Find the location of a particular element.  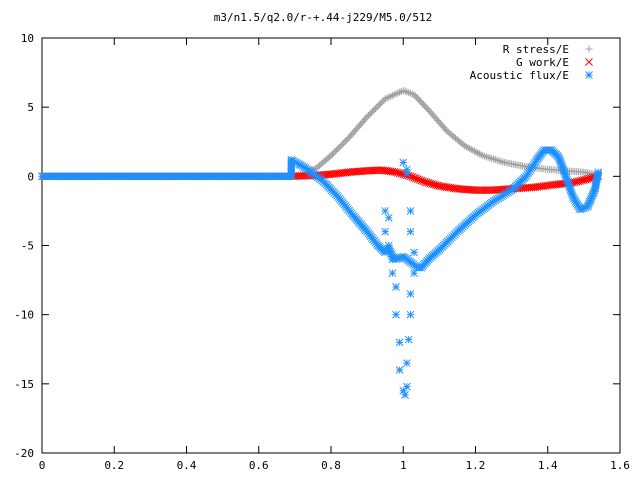

x-tick-label: 0.8 is located at coordinates (331, 465).